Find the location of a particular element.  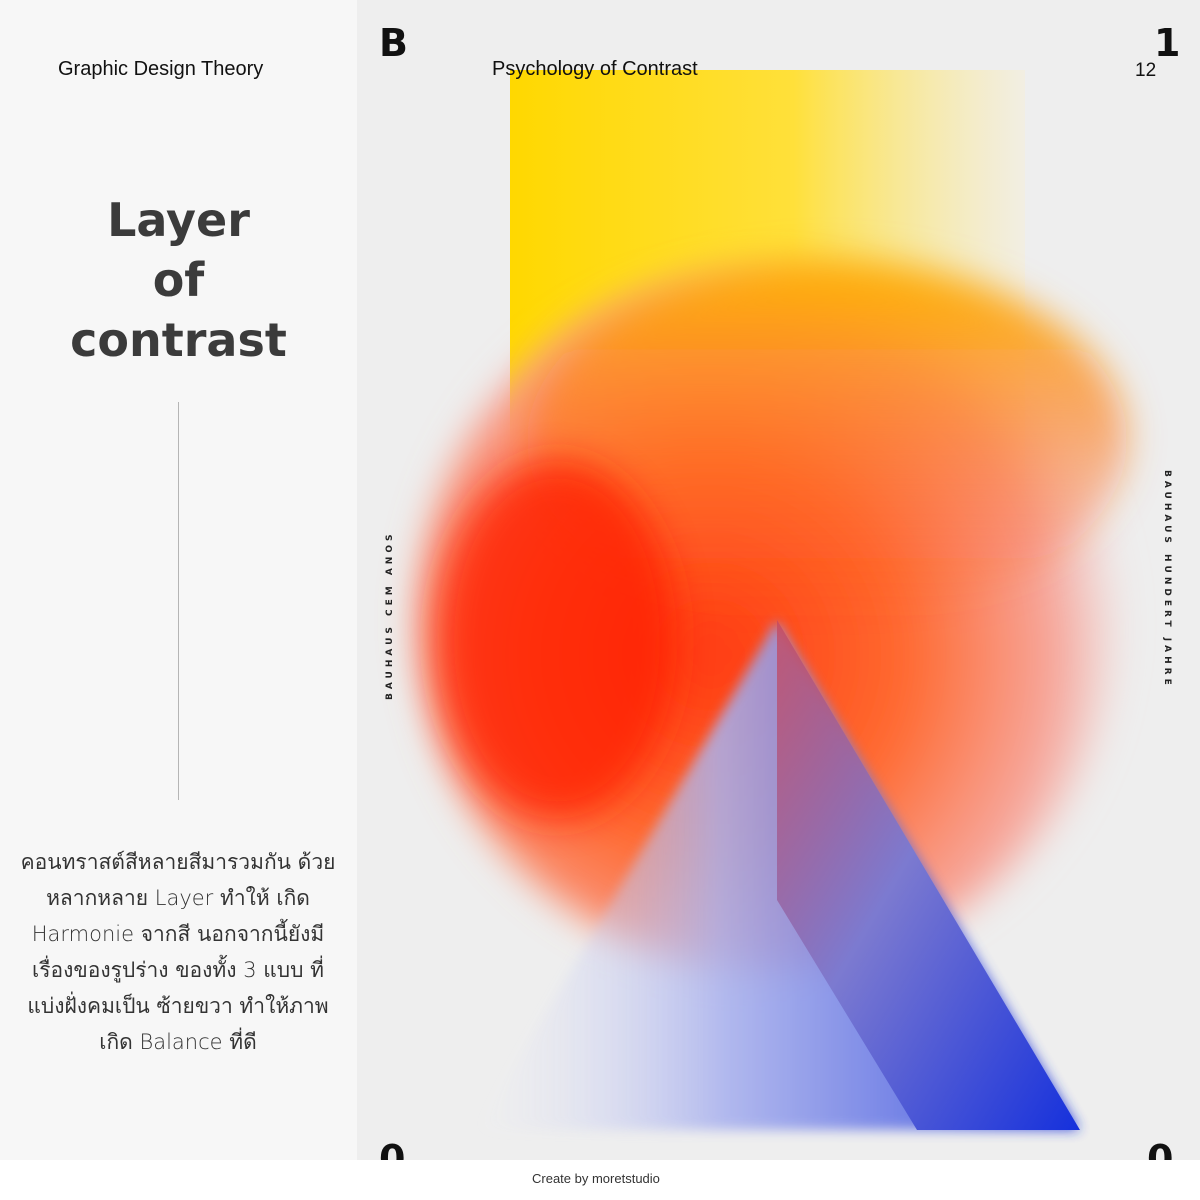

page-number: 12 is located at coordinates (1146, 70).